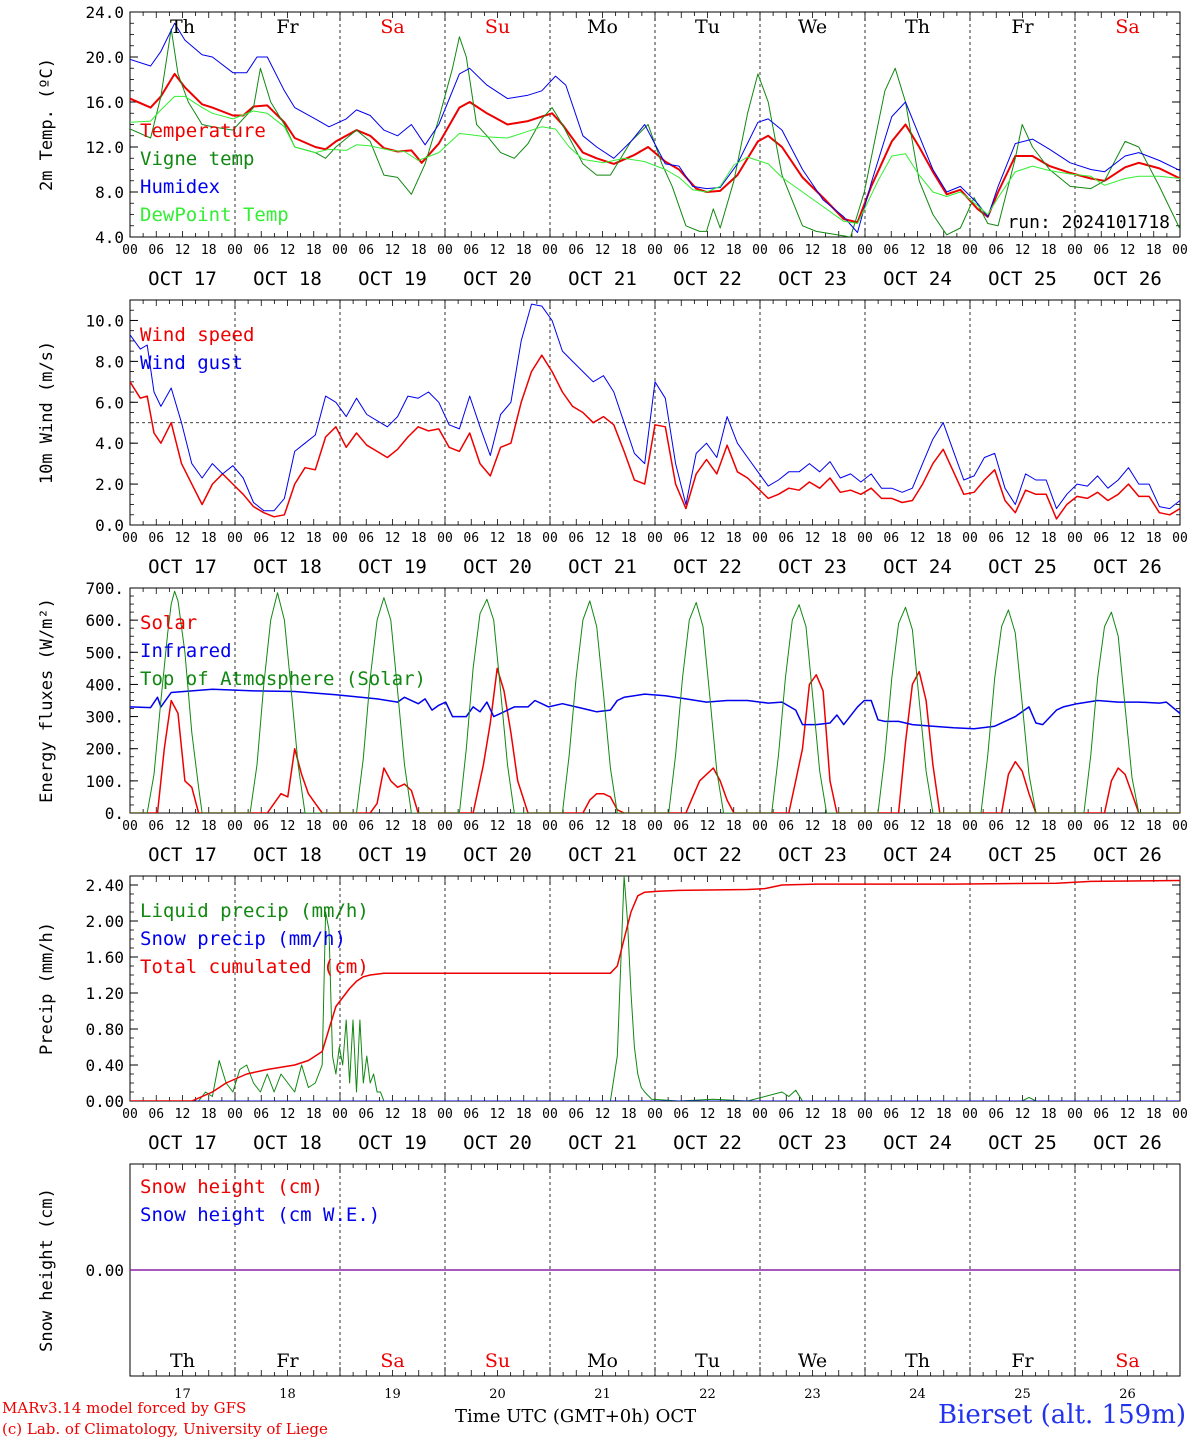 The width and height of the screenshot is (1194, 1440). What do you see at coordinates (47, 988) in the screenshot?
I see `y-axis-label: Precip (mm/h)` at bounding box center [47, 988].